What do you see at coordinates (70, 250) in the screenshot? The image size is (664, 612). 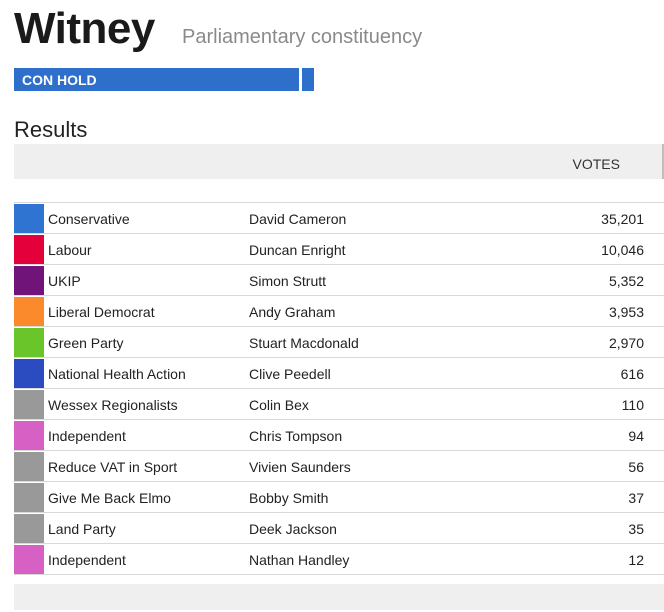 I see `party-name: Labour` at bounding box center [70, 250].